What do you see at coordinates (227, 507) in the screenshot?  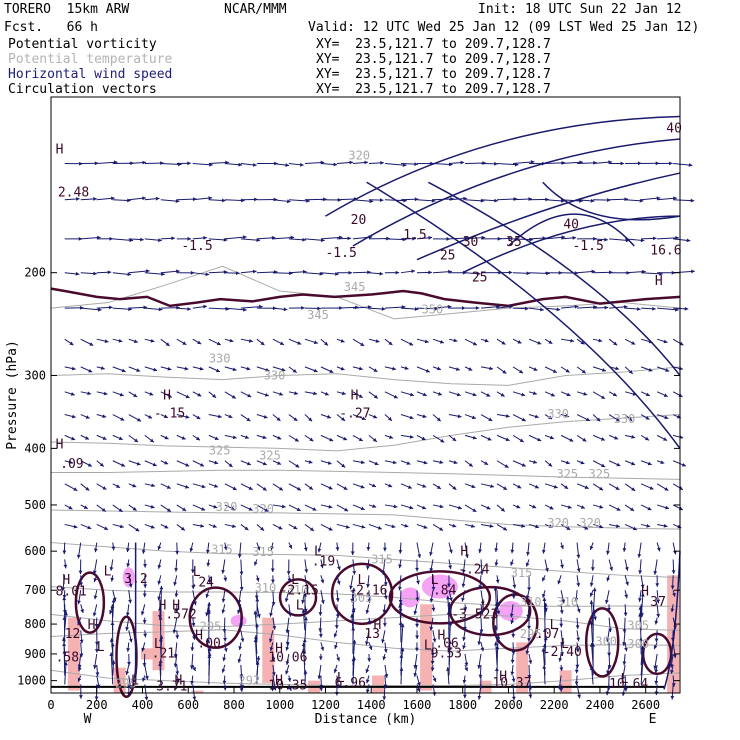 I see `theta-label: 320` at bounding box center [227, 507].